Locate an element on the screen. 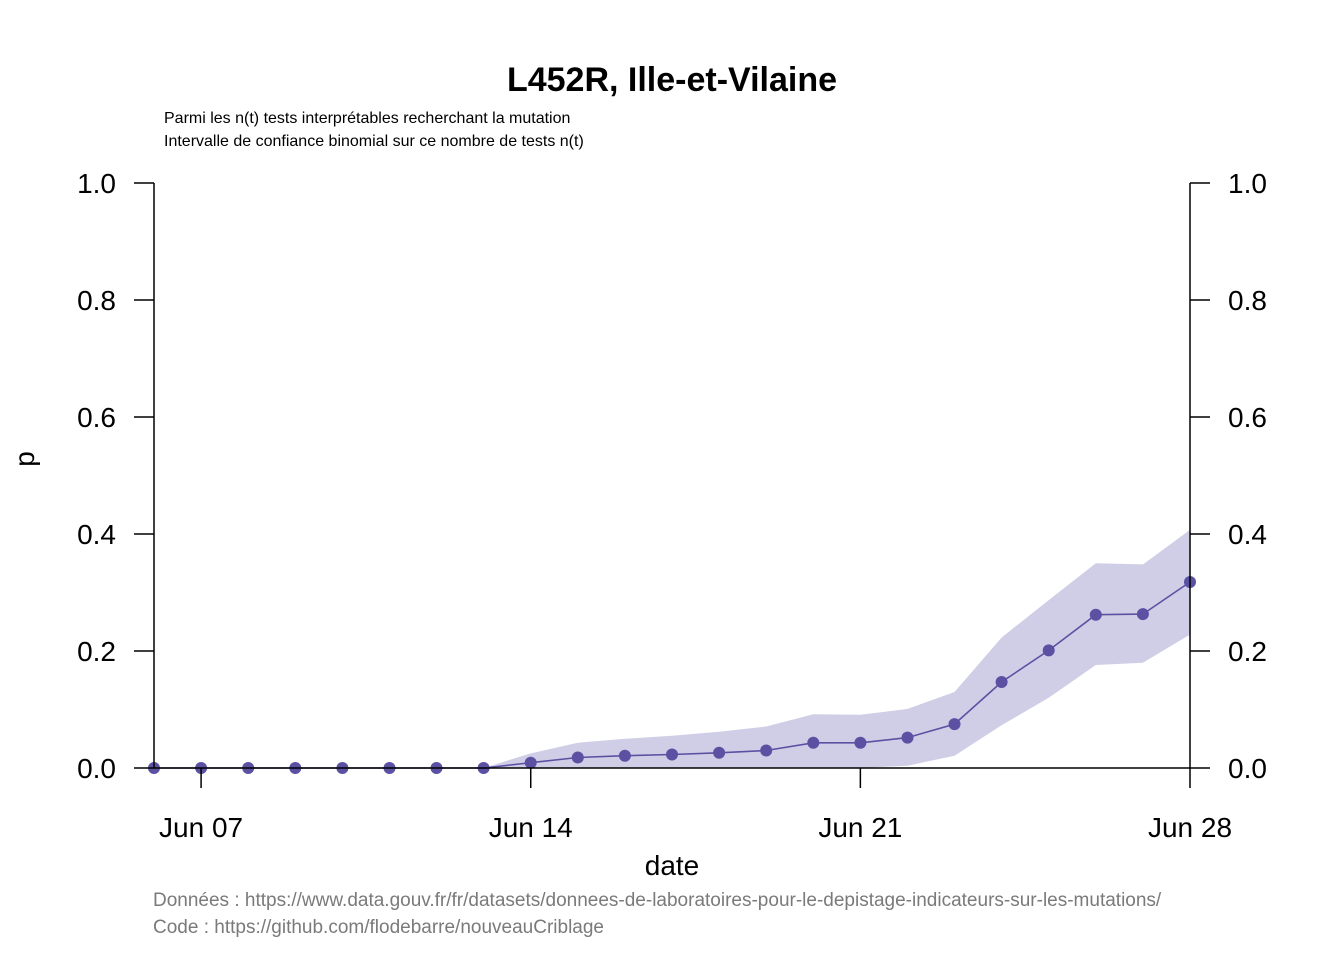 The width and height of the screenshot is (1344, 965). chart-title: L452R, Ille-et-Vilaine is located at coordinates (672, 80).